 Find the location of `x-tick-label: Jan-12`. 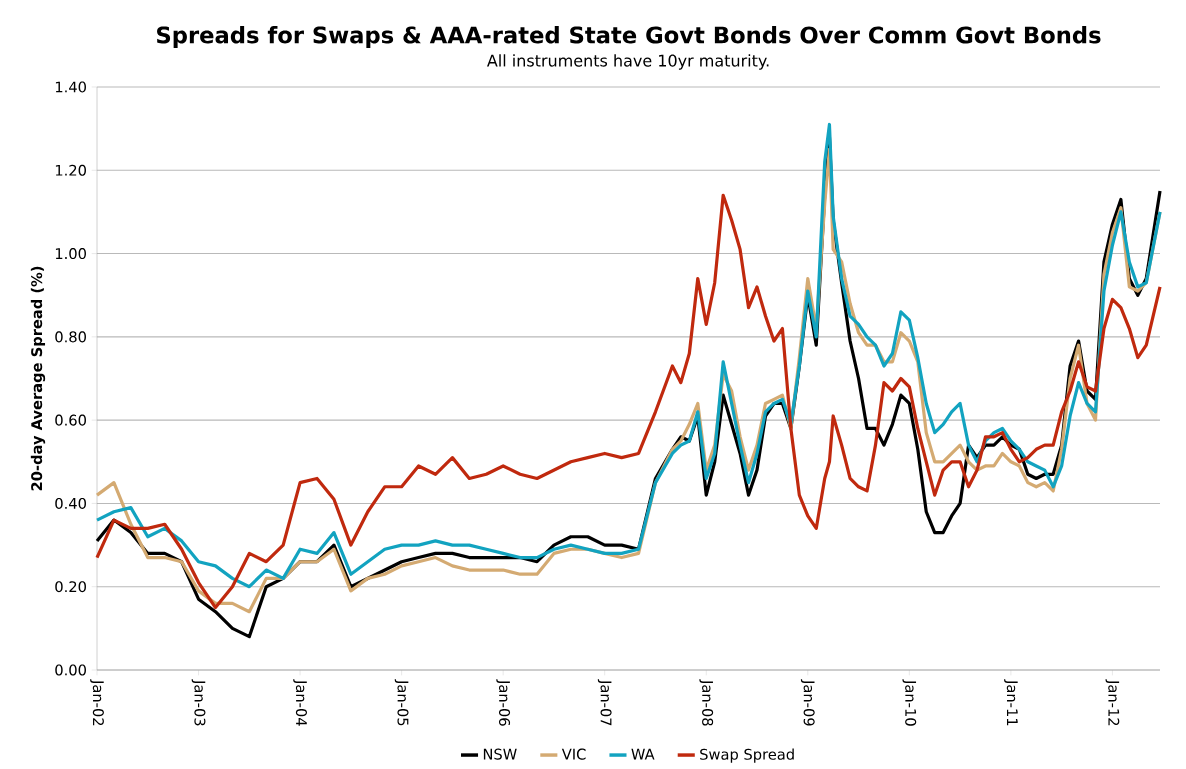

x-tick-label: Jan-12 is located at coordinates (1112, 702).